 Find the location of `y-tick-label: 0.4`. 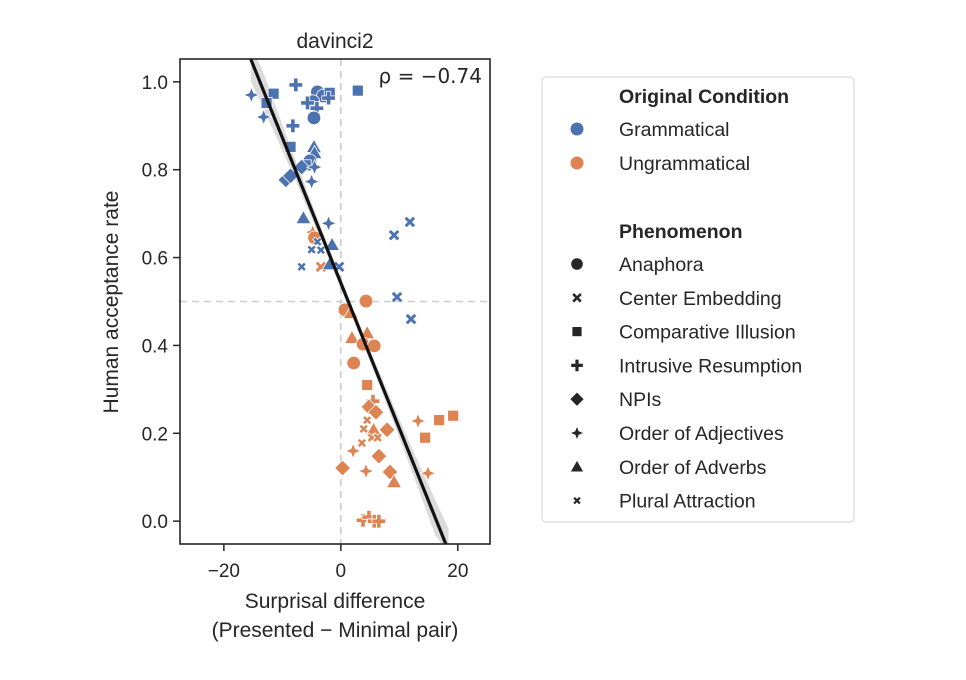

y-tick-label: 0.4 is located at coordinates (155, 346).